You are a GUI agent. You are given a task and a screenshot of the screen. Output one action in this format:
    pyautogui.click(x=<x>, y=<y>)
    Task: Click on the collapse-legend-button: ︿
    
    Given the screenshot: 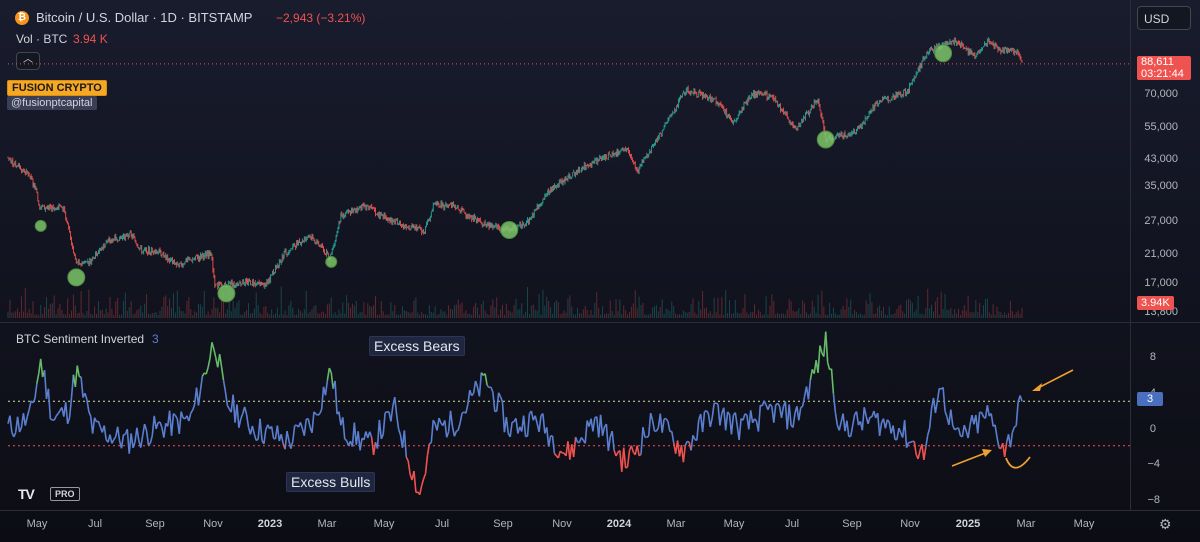 What is the action you would take?
    pyautogui.click(x=28, y=61)
    